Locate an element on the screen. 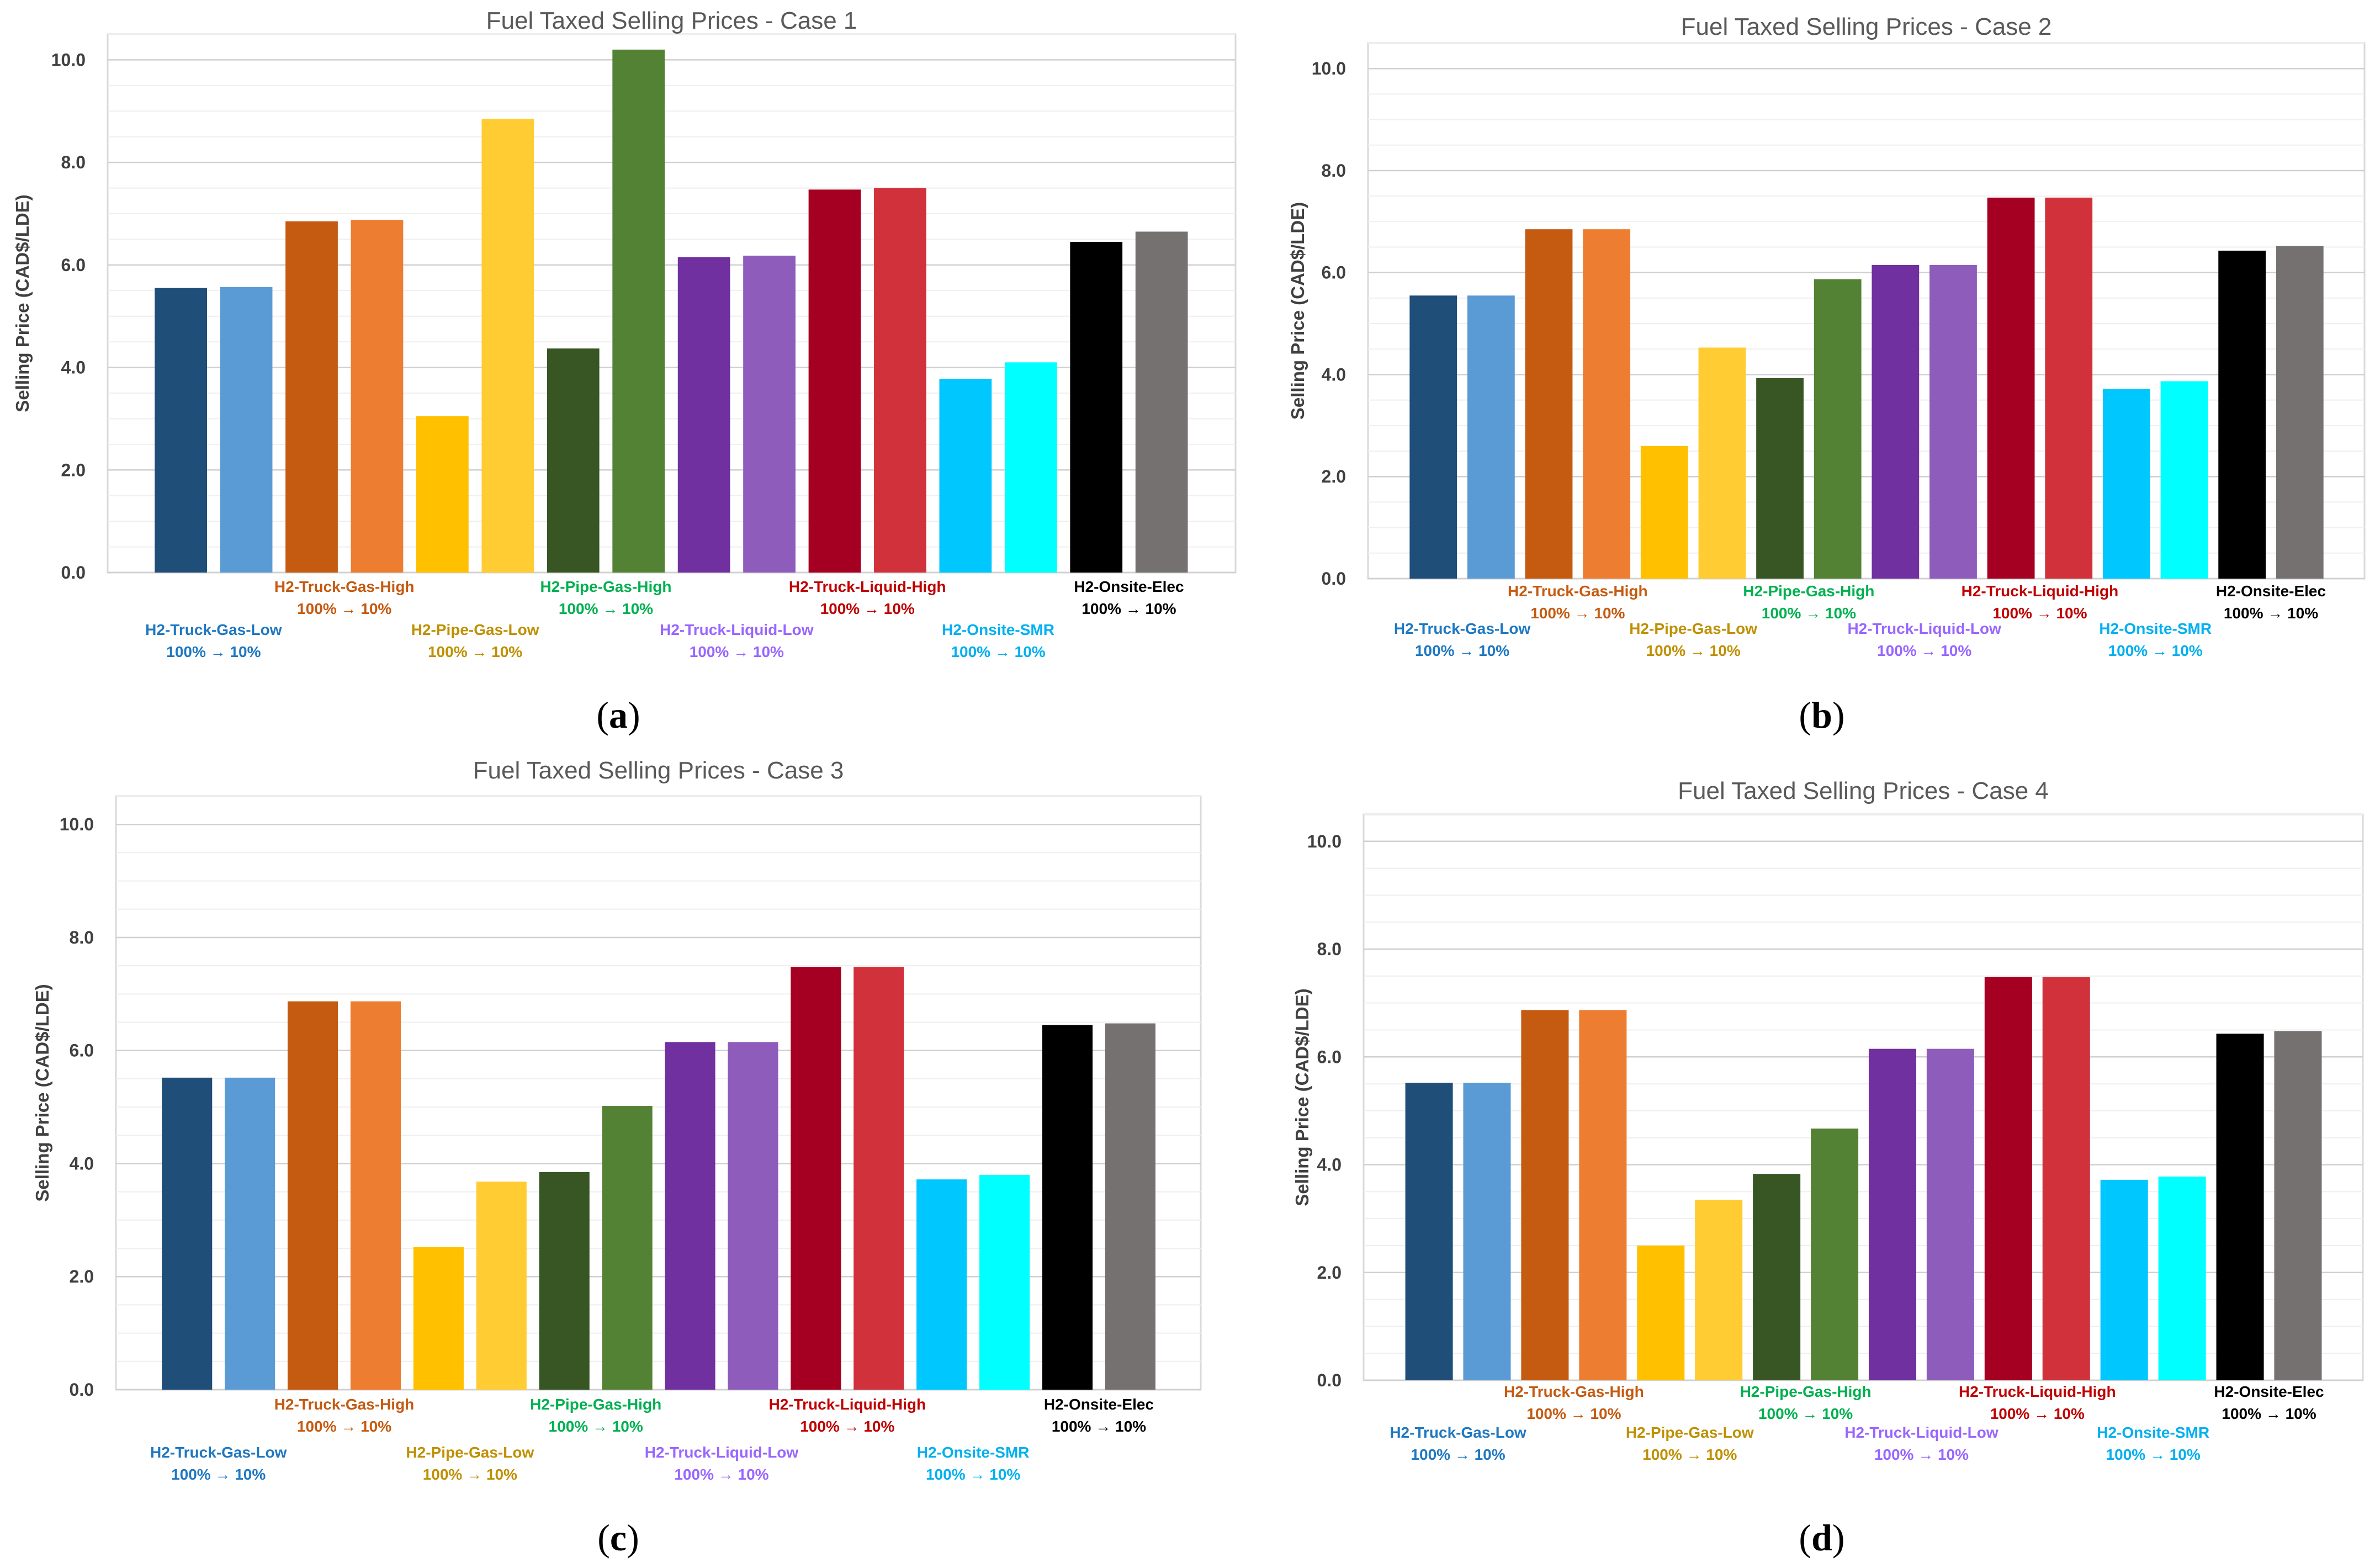 The image size is (2375, 1568). panel-letter: (c) is located at coordinates (618, 1538).